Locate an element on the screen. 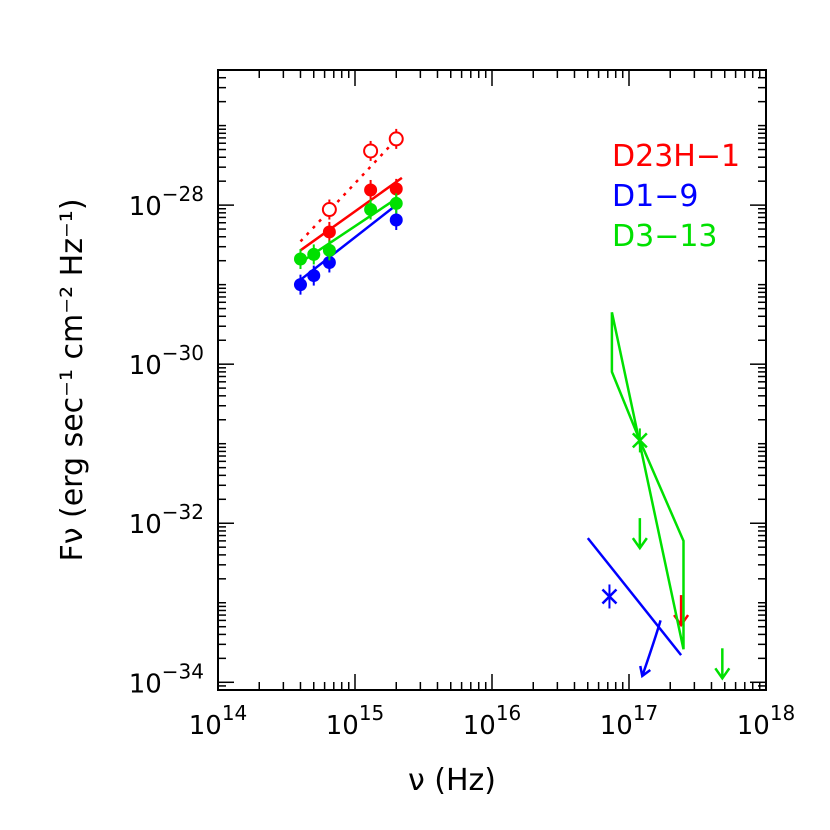  legend-label-d3-13: D3−13 is located at coordinates (665, 236).